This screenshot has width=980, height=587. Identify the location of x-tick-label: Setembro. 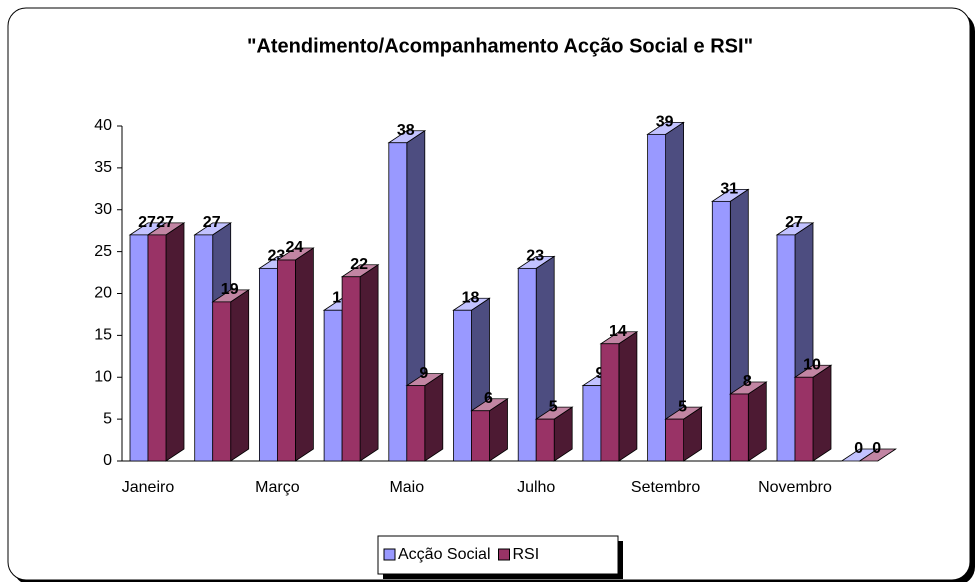
(665, 487).